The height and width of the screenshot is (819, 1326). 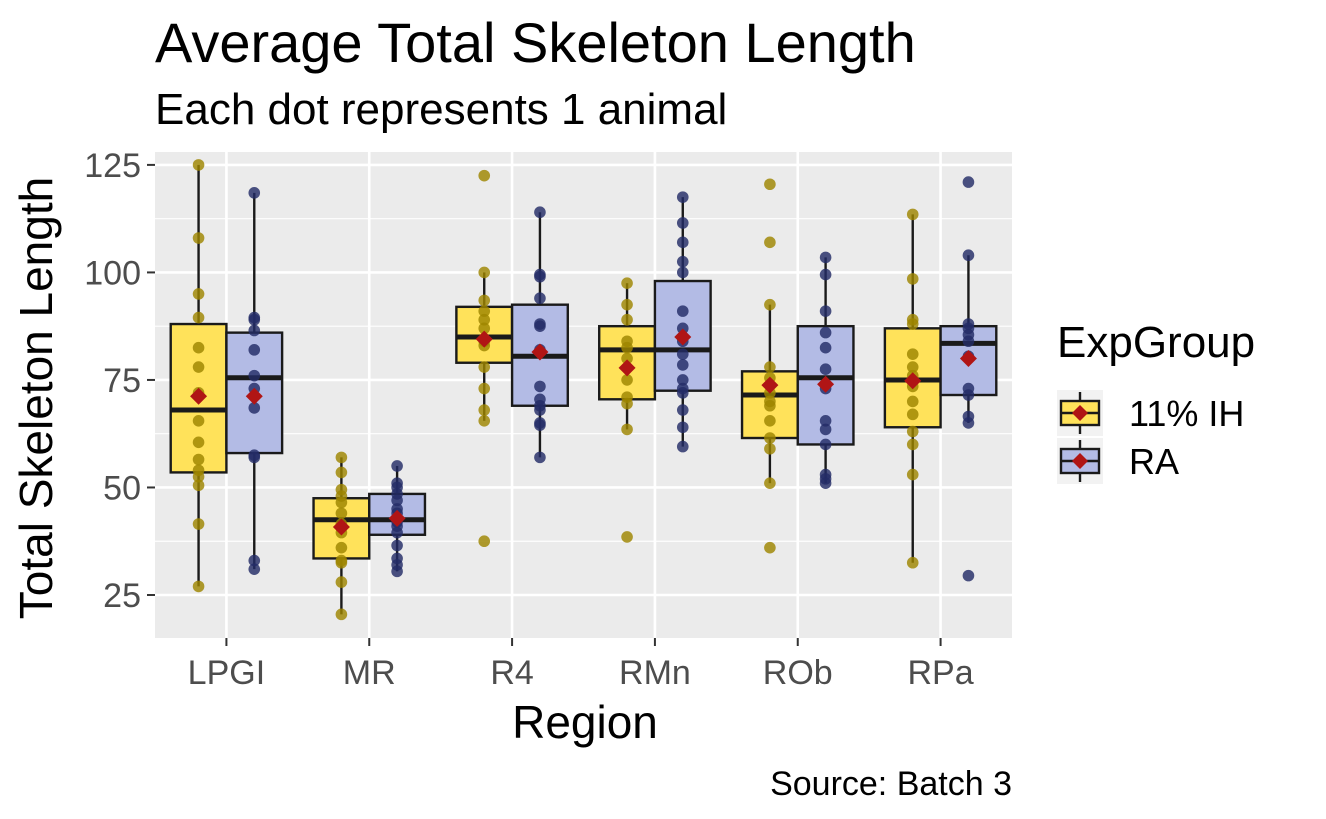 What do you see at coordinates (1154, 461) in the screenshot?
I see `legend-label: RA` at bounding box center [1154, 461].